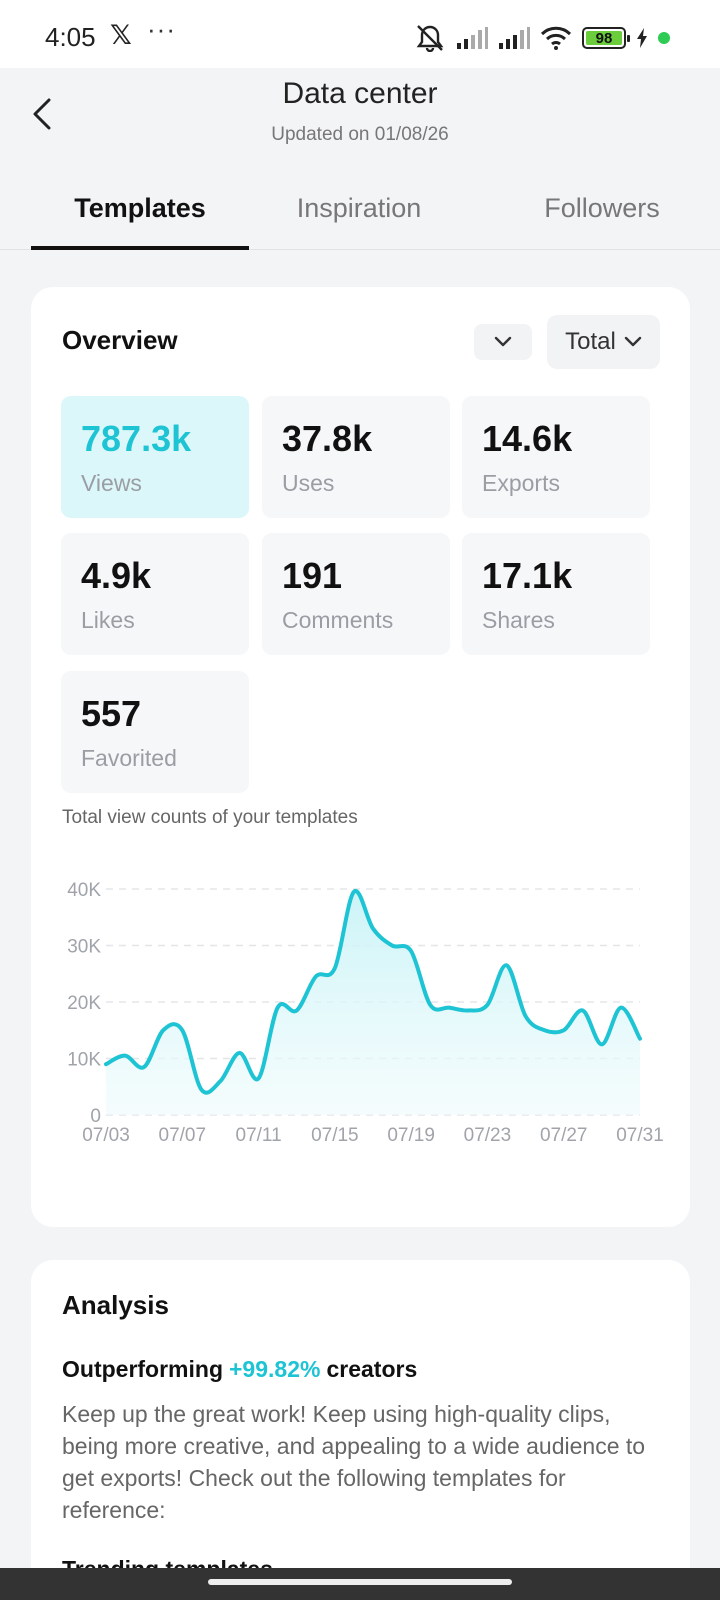  Describe the element at coordinates (161, 29) in the screenshot. I see `more-notifications-icon: ···` at that location.